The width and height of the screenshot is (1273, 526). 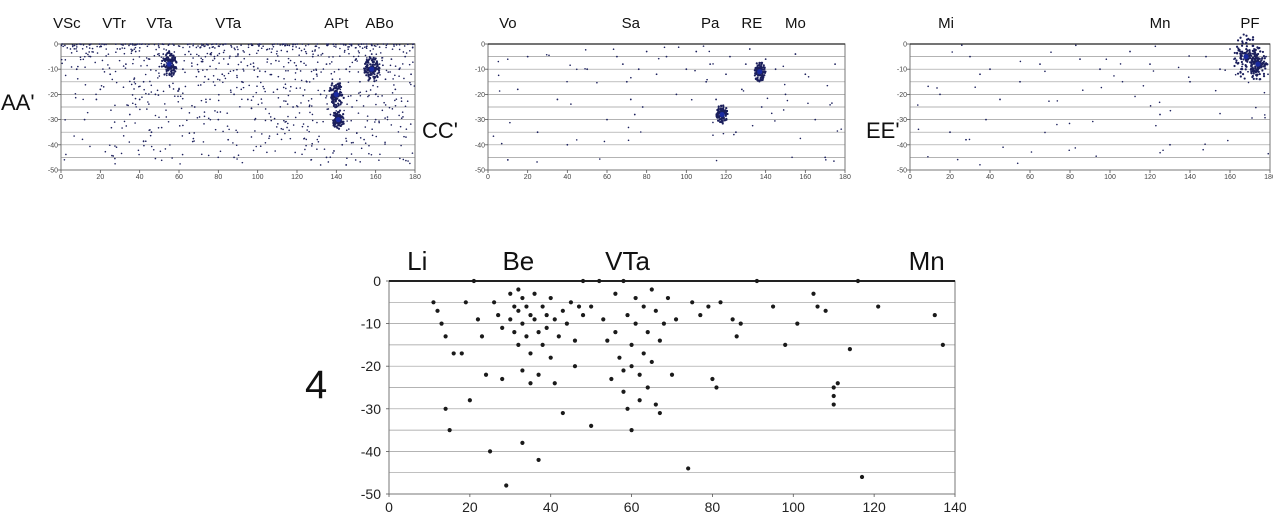 I want to click on x-tick-label: 20, so click(x=100, y=177).